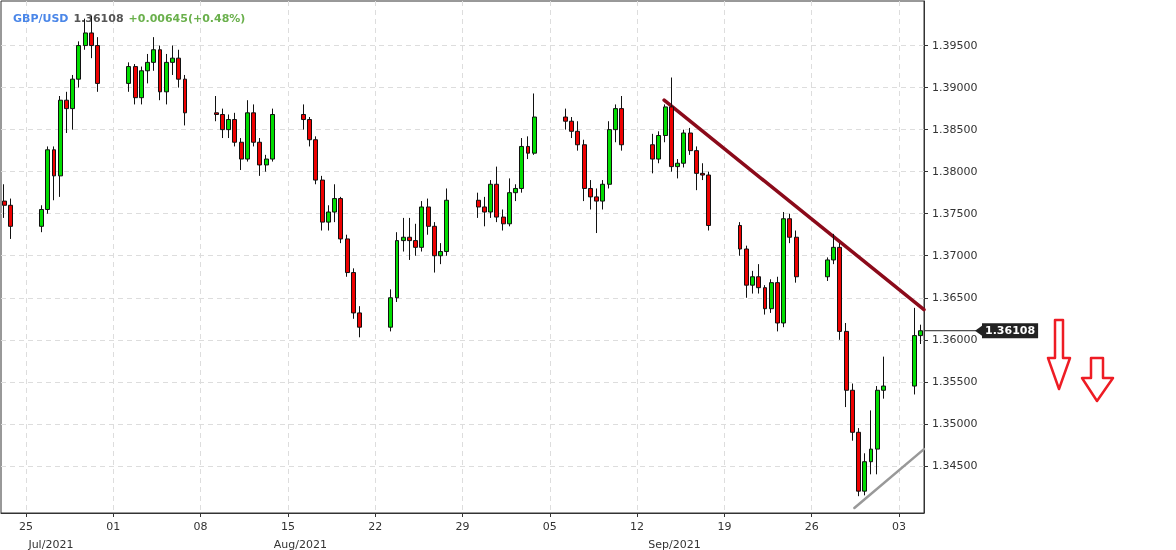 This screenshot has width=1176, height=550. Describe the element at coordinates (300, 544) in the screenshot. I see `x2-tick-label: Aug/2021` at that location.